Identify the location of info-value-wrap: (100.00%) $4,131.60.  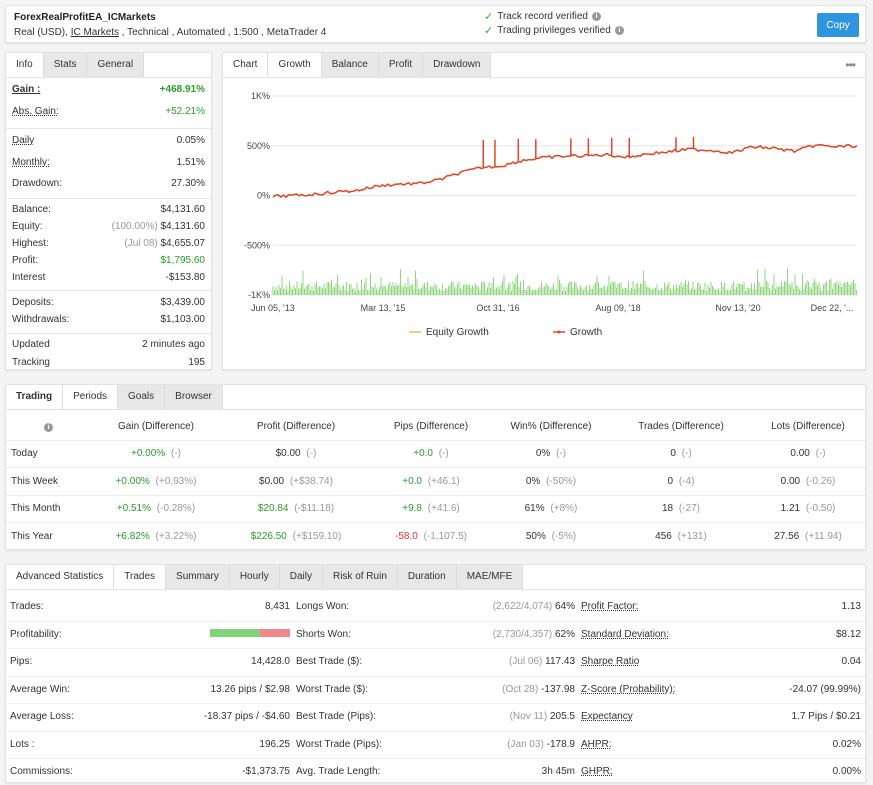
(158, 226).